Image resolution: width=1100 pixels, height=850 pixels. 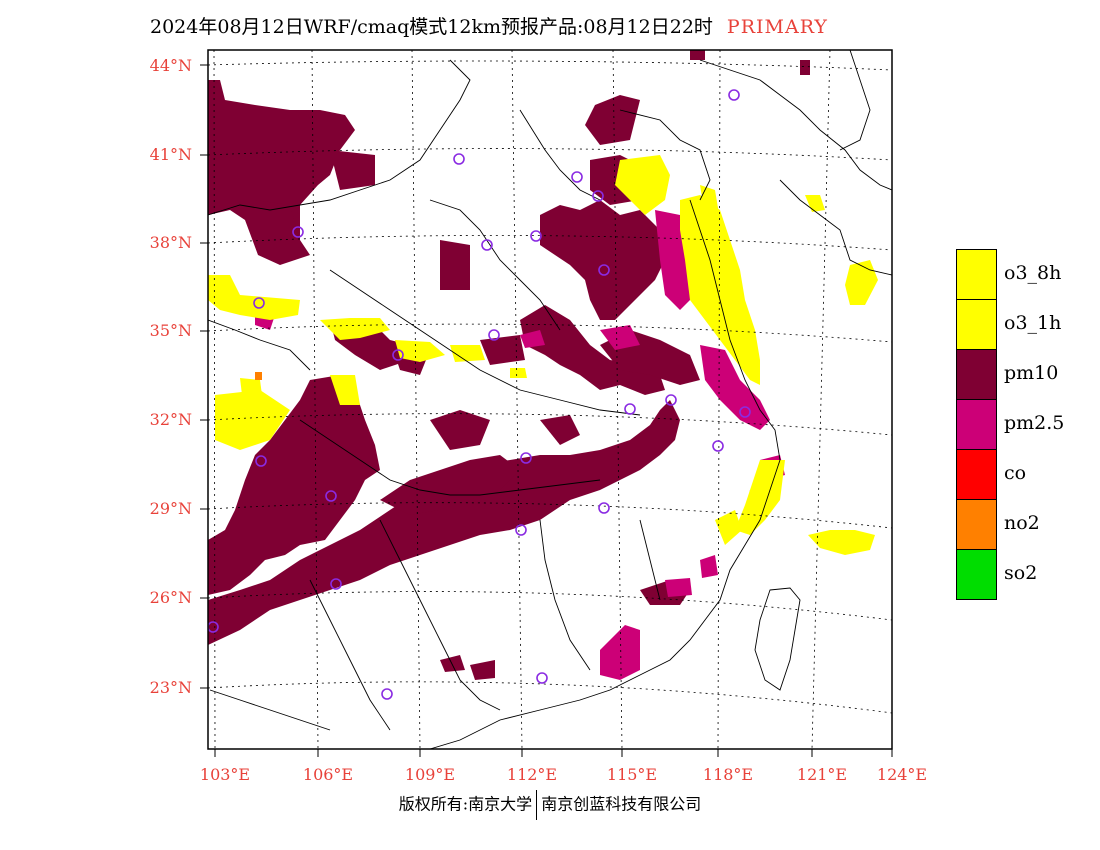 What do you see at coordinates (170, 242) in the screenshot?
I see `lat-label-38: 38°N` at bounding box center [170, 242].